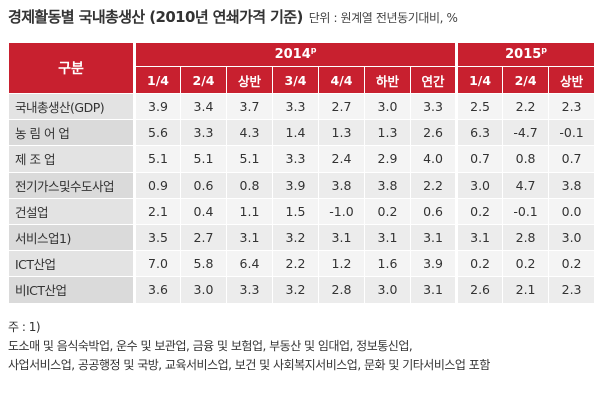 The image size is (600, 400). What do you see at coordinates (526, 133) in the screenshot?
I see `table-cell: -4.7` at bounding box center [526, 133].